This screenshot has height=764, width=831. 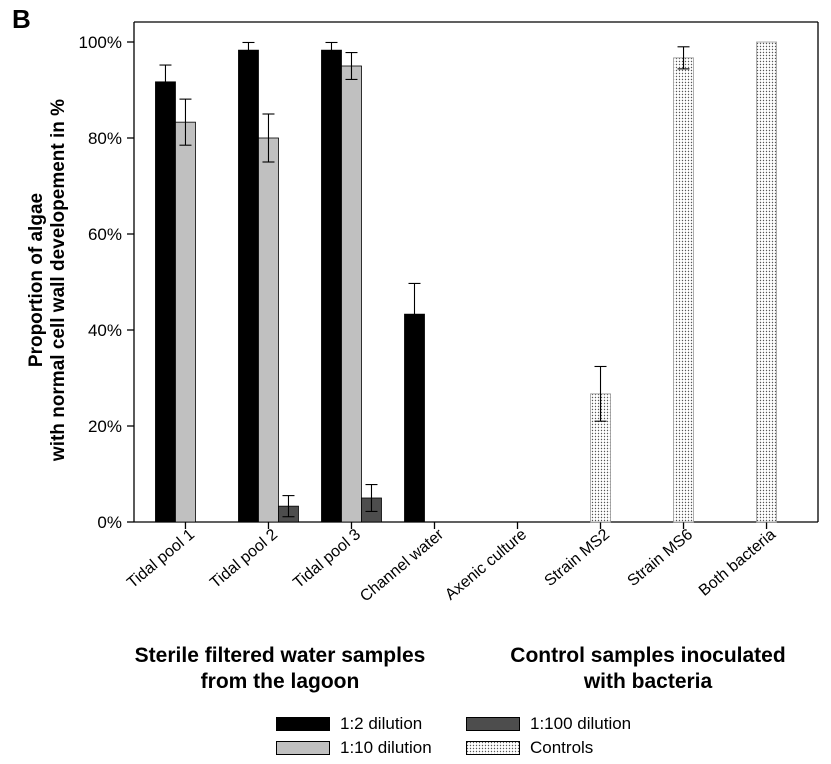 I want to click on legend-item-controls: Controls, so click(x=529, y=748).